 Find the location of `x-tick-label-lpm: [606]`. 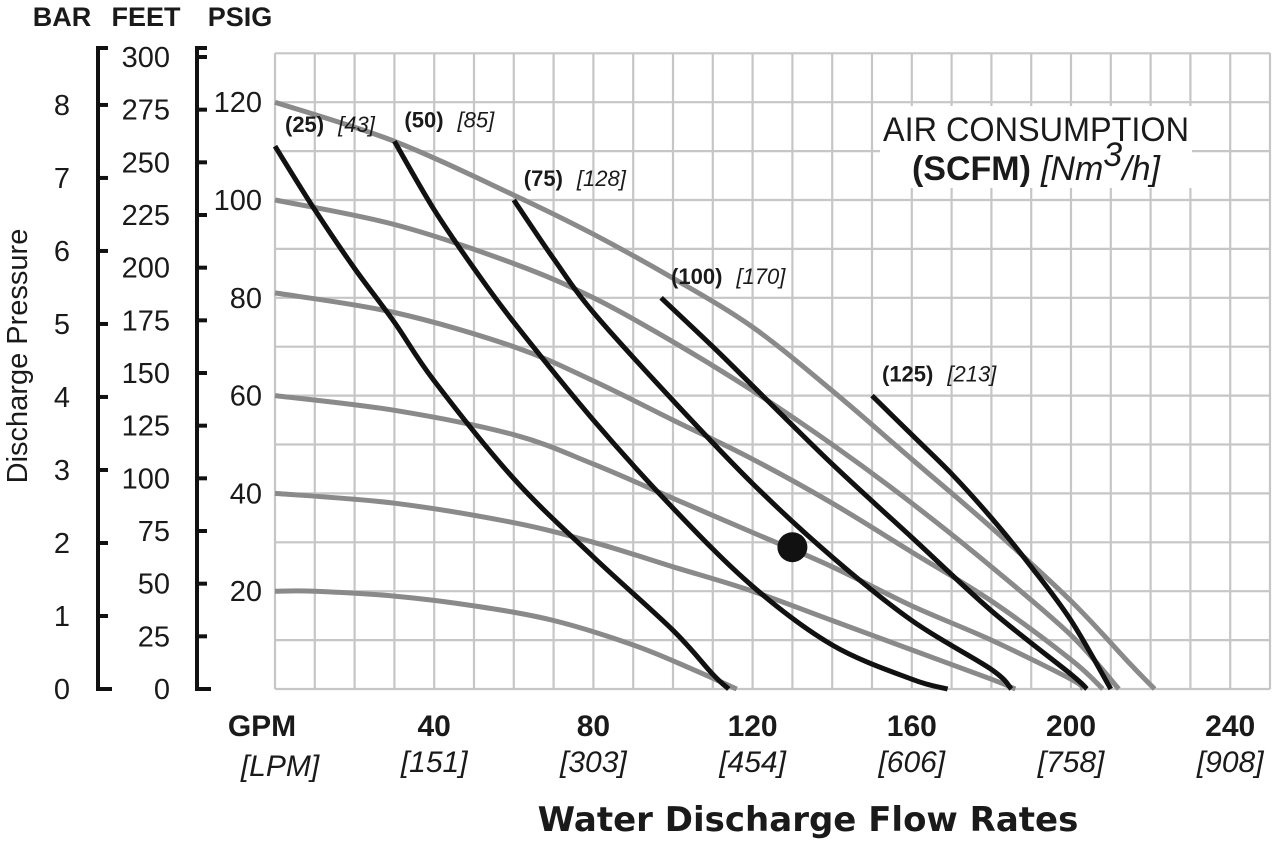

x-tick-label-lpm: [606] is located at coordinates (911, 762).